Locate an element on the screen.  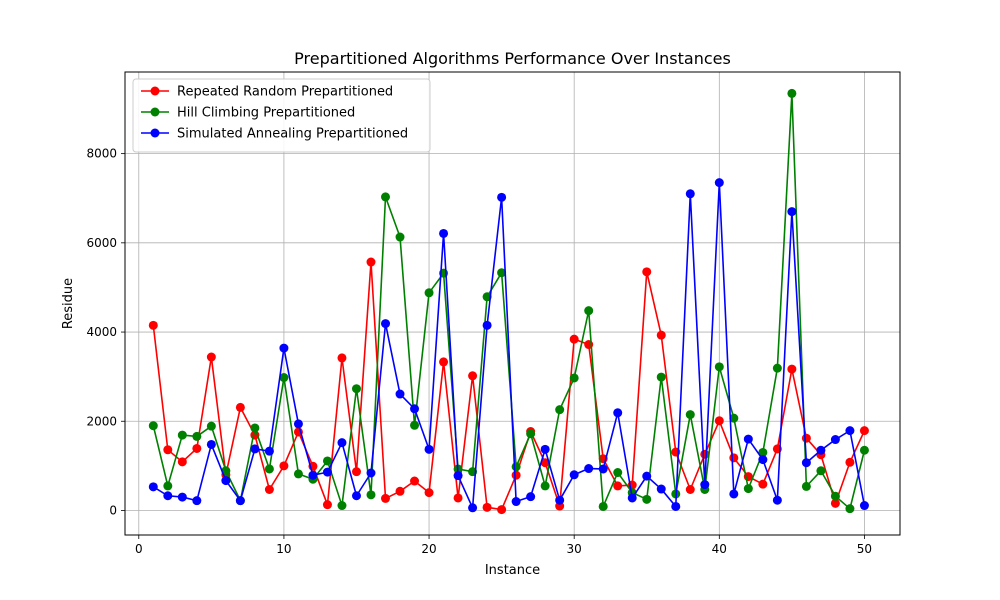
legend-item: Repeated Random Prepartitioned is located at coordinates (267, 92).